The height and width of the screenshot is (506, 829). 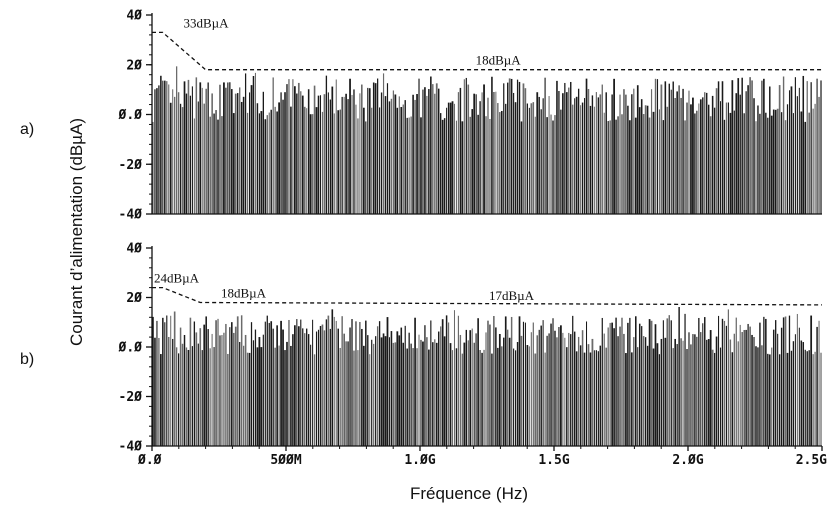 I want to click on x-tick-label: Ø.Ø, so click(x=149, y=460).